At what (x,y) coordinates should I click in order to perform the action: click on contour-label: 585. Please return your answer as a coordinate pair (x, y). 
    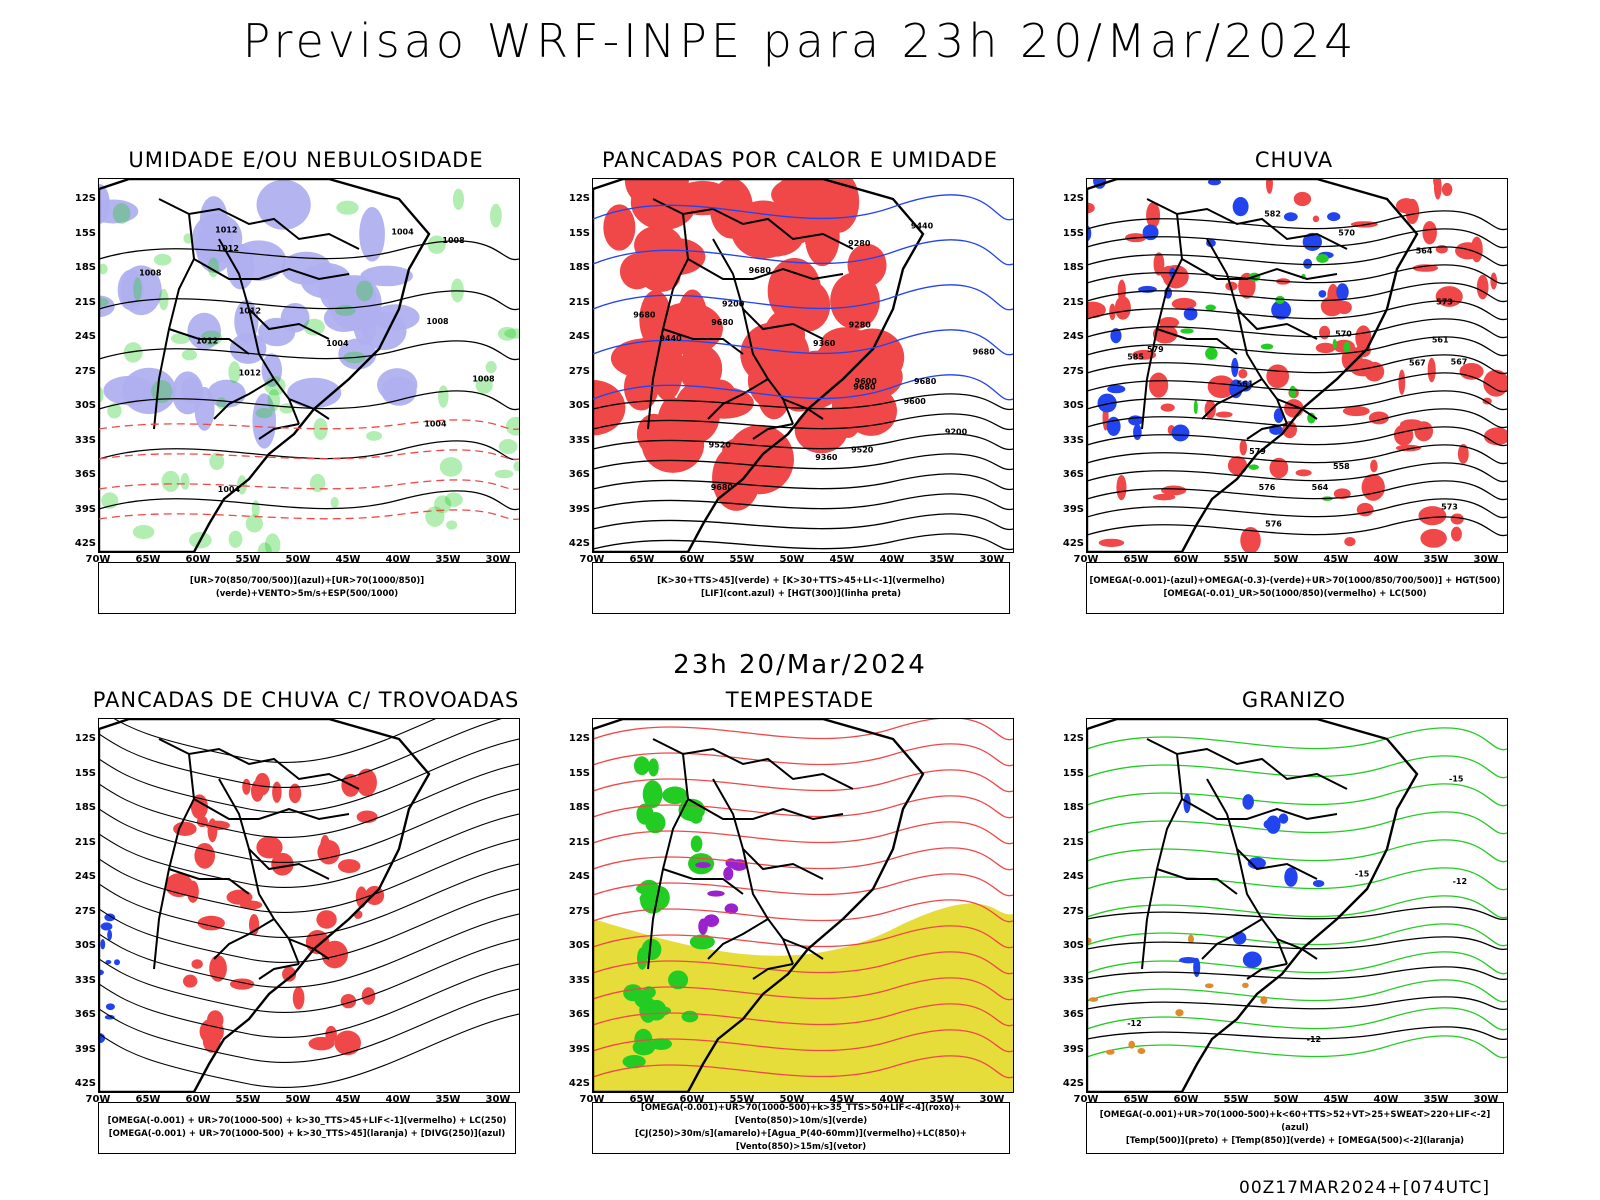
    Looking at the image, I should click on (1135, 357).